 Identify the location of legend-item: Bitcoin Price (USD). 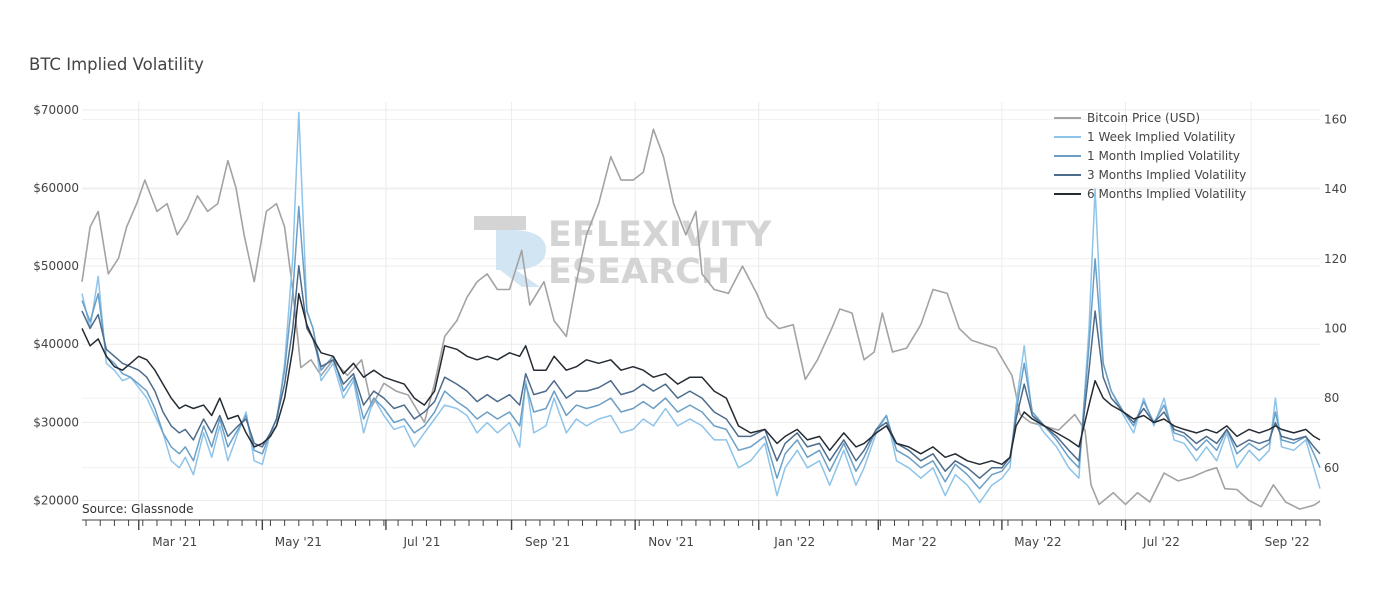
(1127, 118).